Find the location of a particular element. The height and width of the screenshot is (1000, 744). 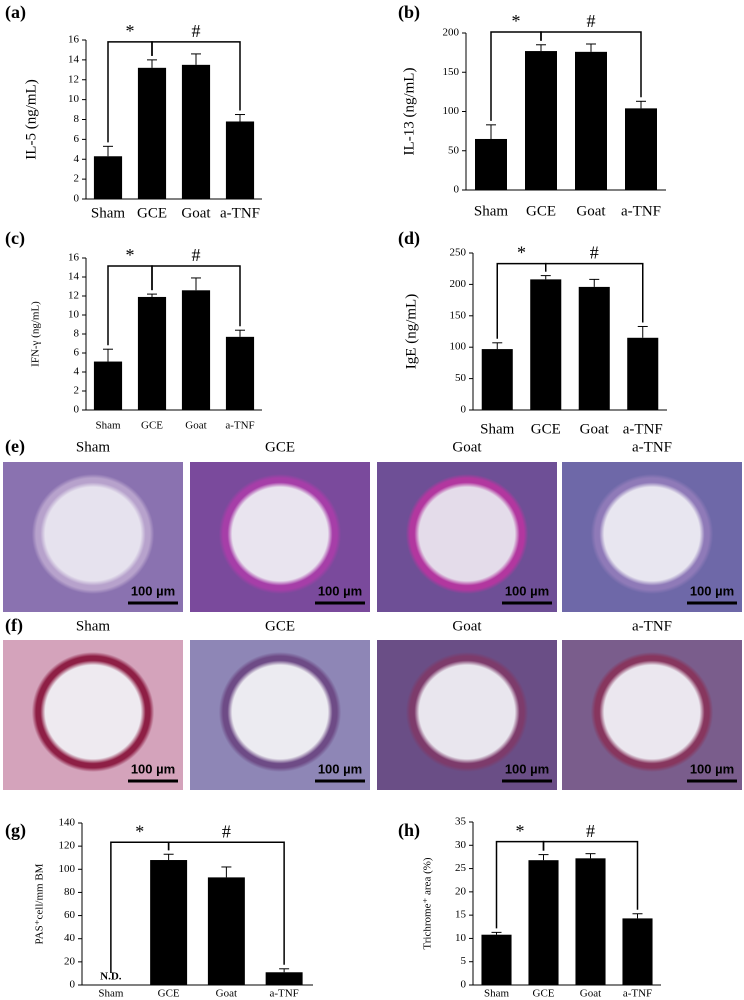

y-tick-label: 120 is located at coordinates (67, 846).